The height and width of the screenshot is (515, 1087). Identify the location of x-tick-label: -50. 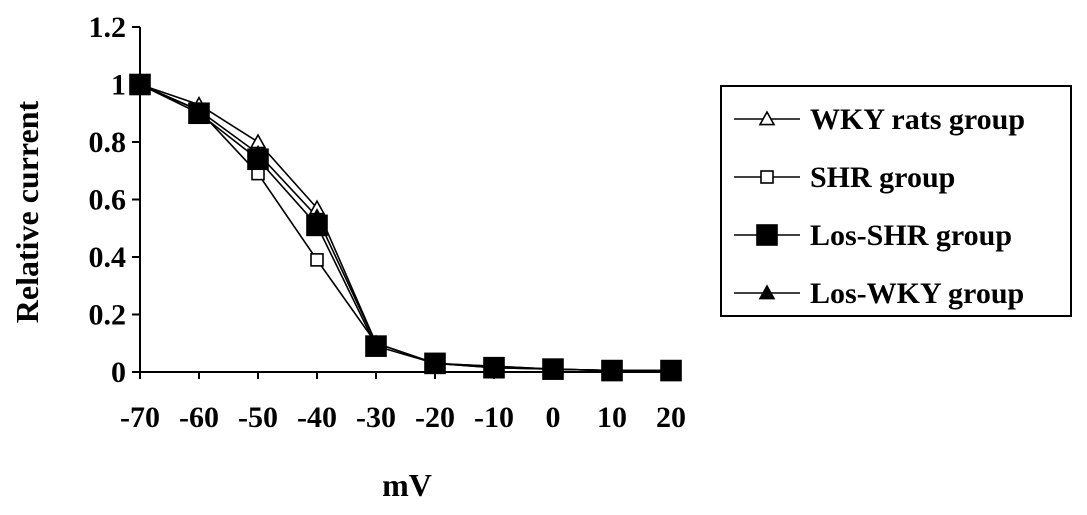
(258, 417).